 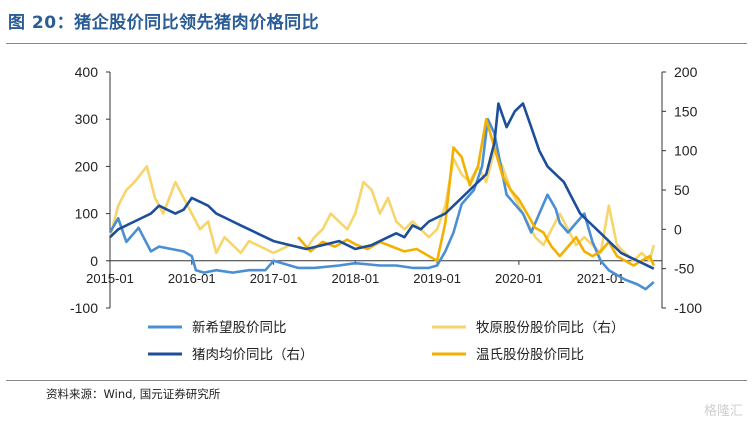 I want to click on source-note: 资料来源：Wind, 国元证券研究所, so click(x=133, y=394).